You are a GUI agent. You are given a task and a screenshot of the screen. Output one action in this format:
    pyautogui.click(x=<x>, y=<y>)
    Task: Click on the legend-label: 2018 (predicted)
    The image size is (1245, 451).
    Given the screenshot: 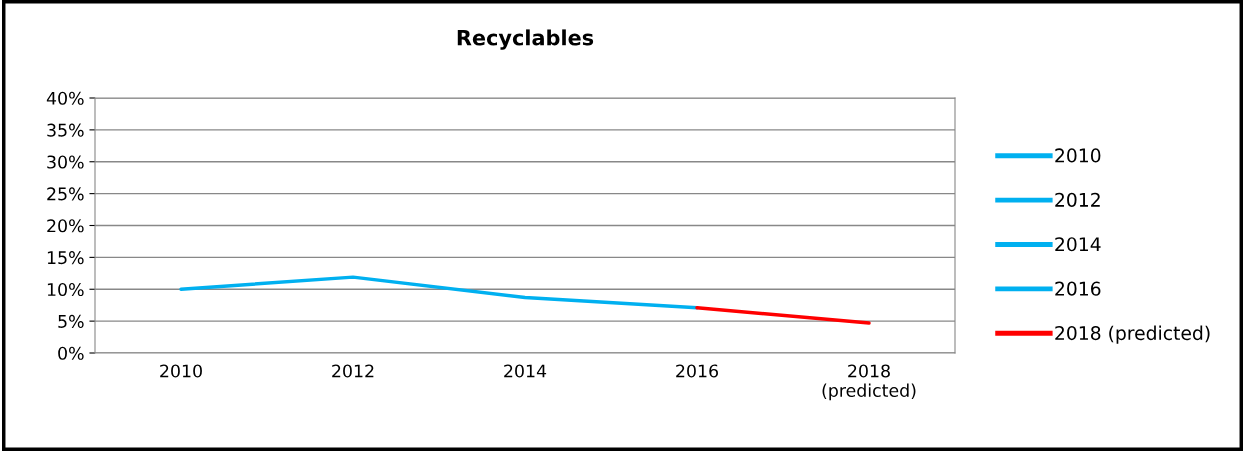 What is the action you would take?
    pyautogui.click(x=1132, y=334)
    